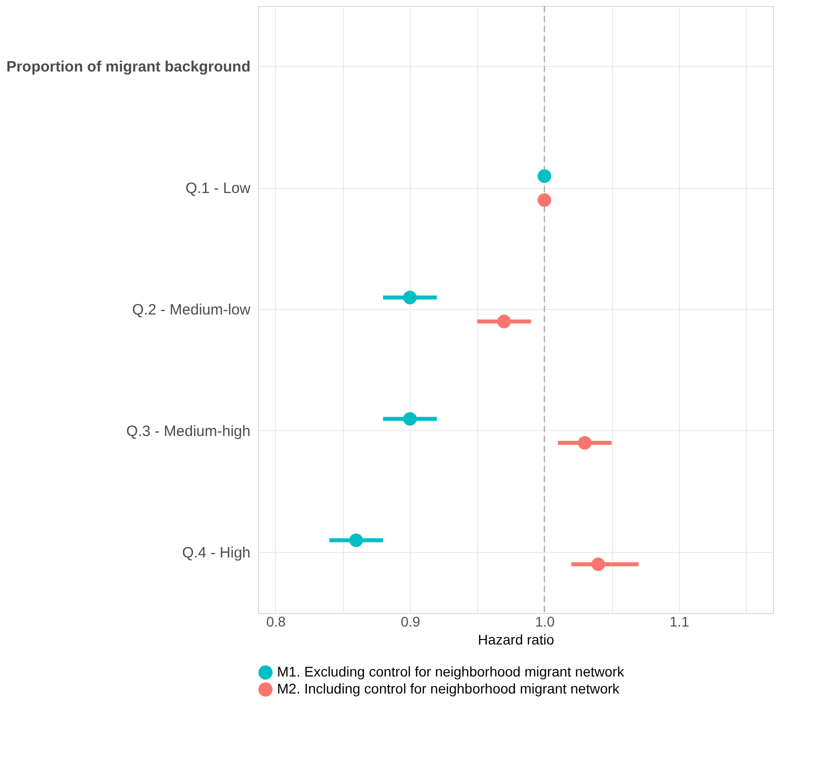 This screenshot has height=773, width=833. Describe the element at coordinates (545, 622) in the screenshot. I see `x-tick-label: 1.0` at that location.